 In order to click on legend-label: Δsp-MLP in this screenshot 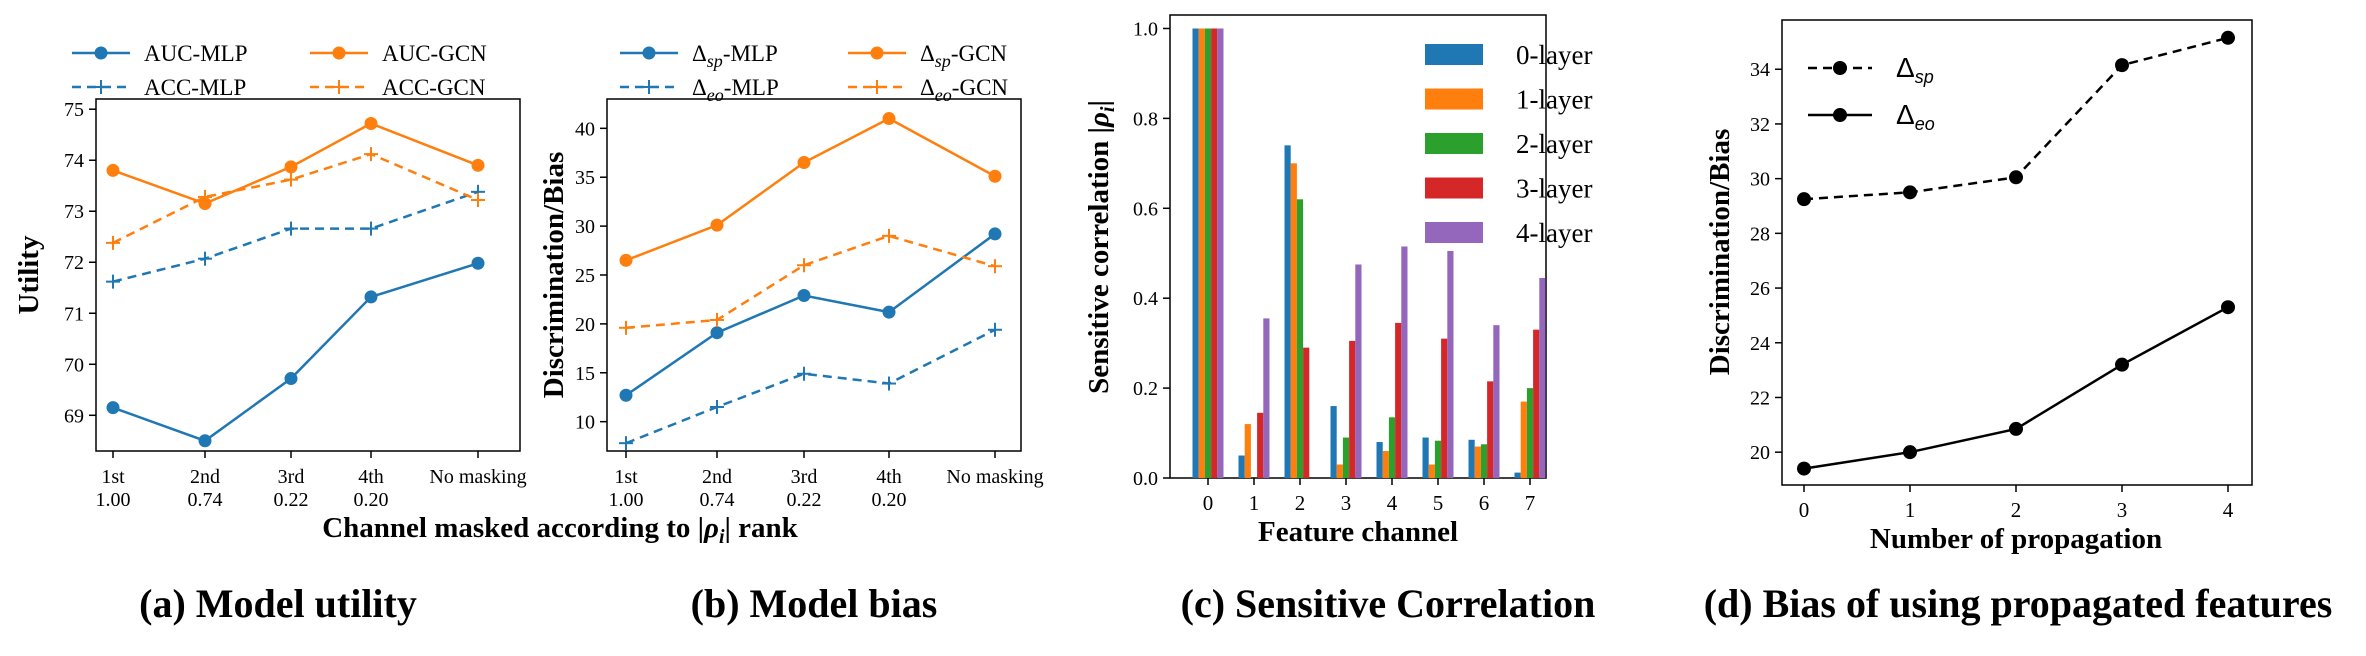, I will do `click(735, 56)`.